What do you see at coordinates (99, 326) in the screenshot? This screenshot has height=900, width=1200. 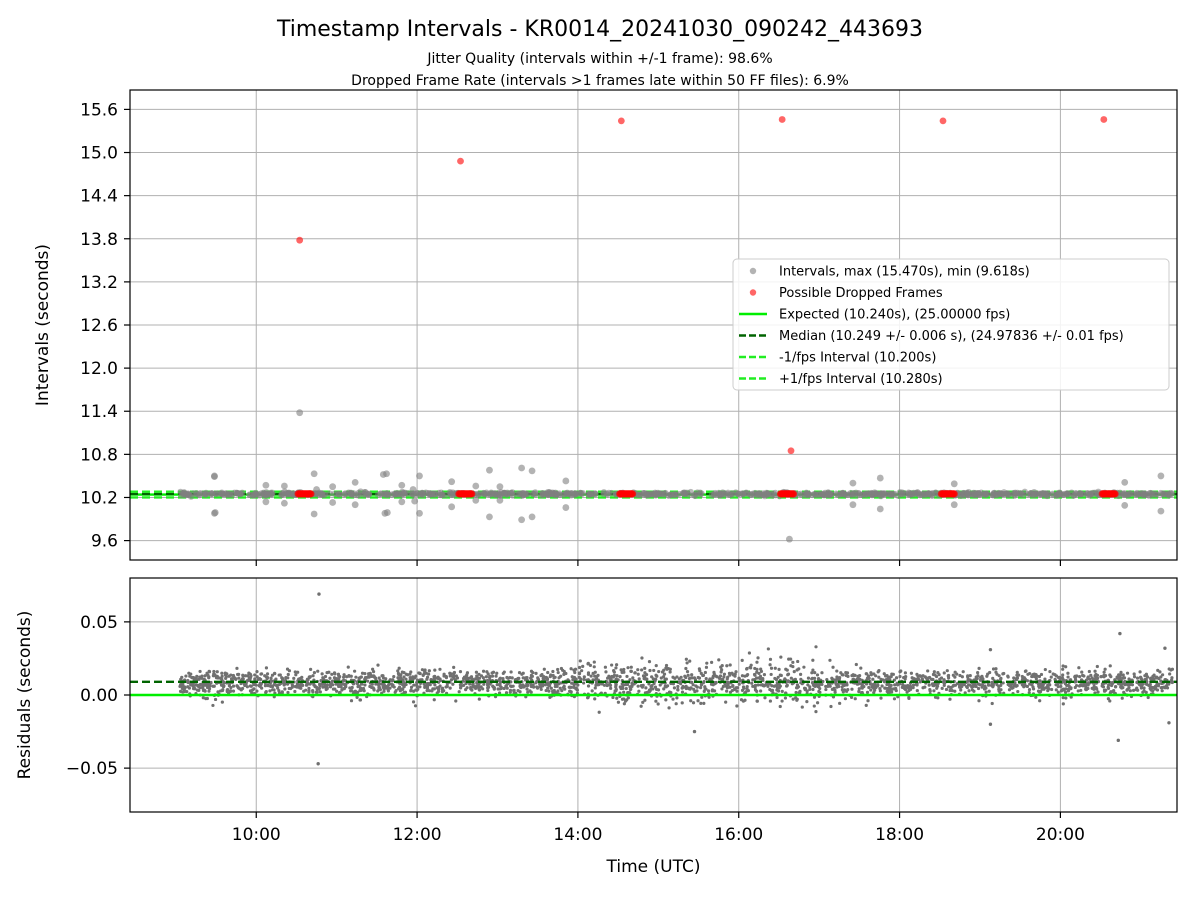 I see `intervals-y-tick-label: 12.6` at bounding box center [99, 326].